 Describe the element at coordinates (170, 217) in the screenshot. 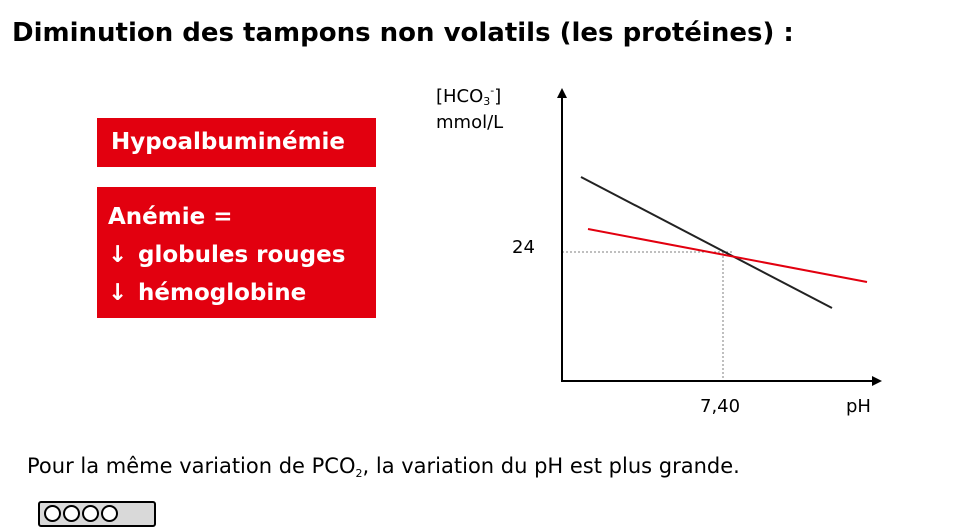

I see `anemia-label: Anémie =` at that location.